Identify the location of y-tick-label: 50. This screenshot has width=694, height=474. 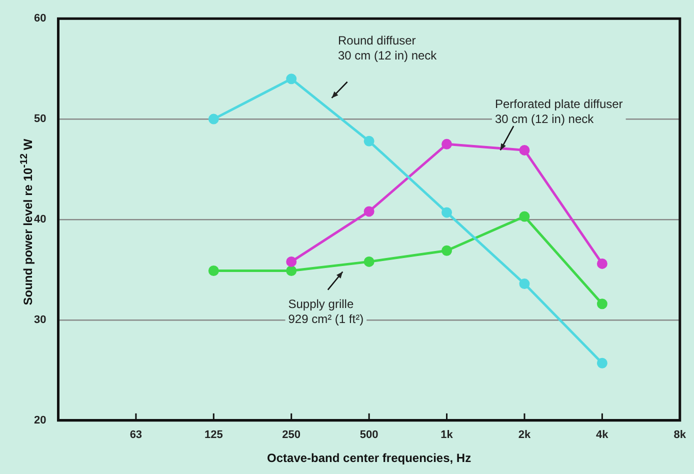
(40, 119).